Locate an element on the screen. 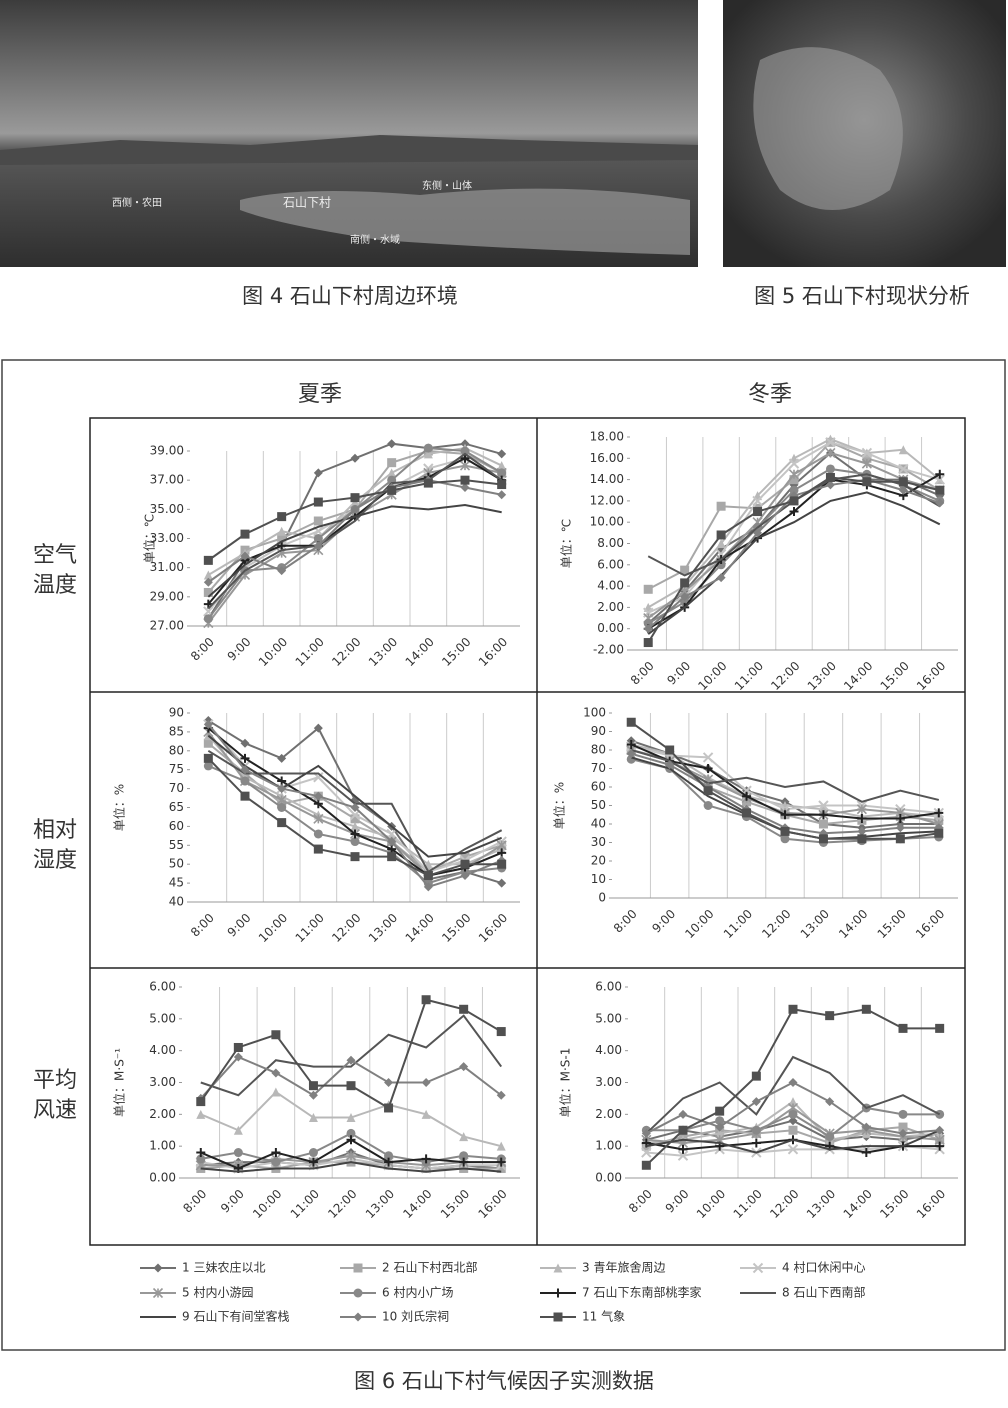 The image size is (1008, 1408). legend-label: 11 气象 is located at coordinates (603, 1316).